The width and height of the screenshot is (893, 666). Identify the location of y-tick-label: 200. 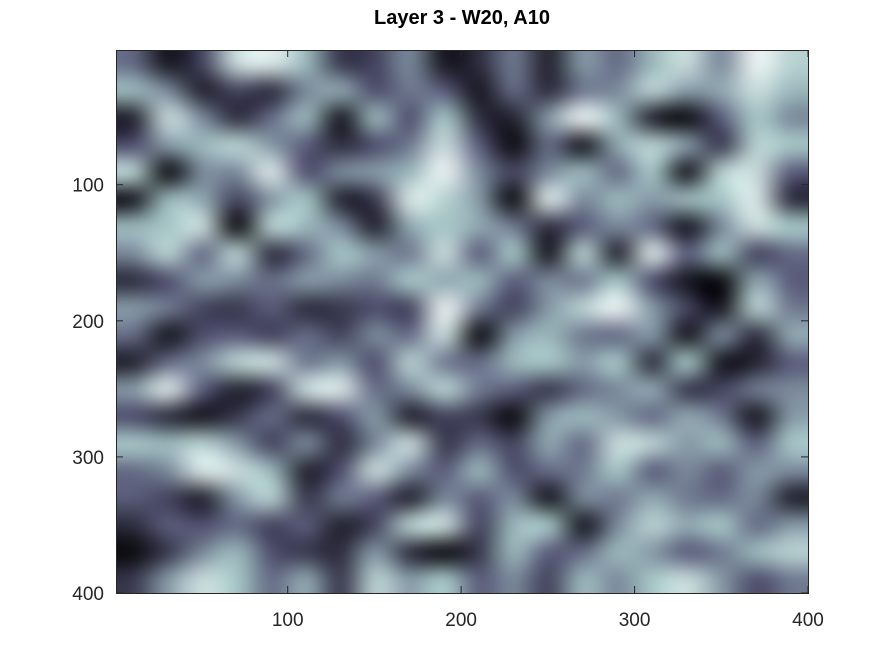
(88, 322).